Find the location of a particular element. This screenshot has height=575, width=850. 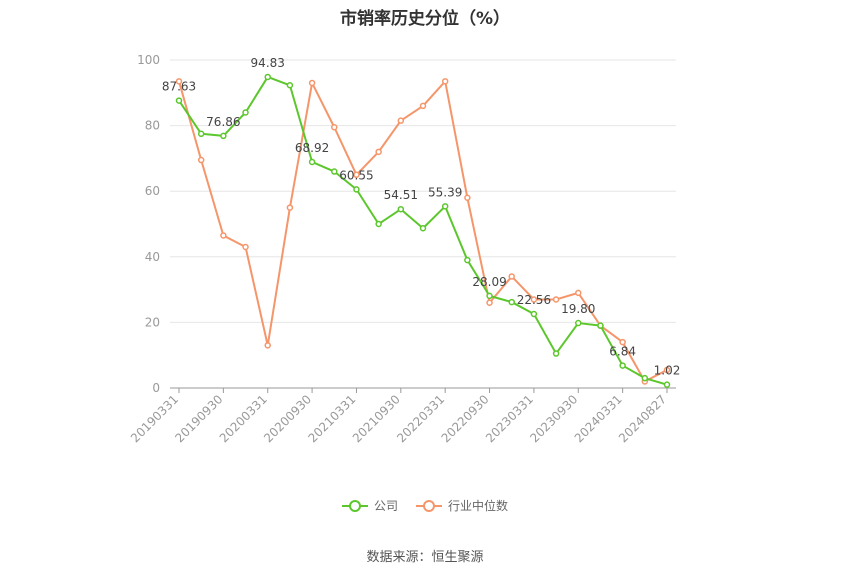

y-tick-label: 80 is located at coordinates (152, 126).